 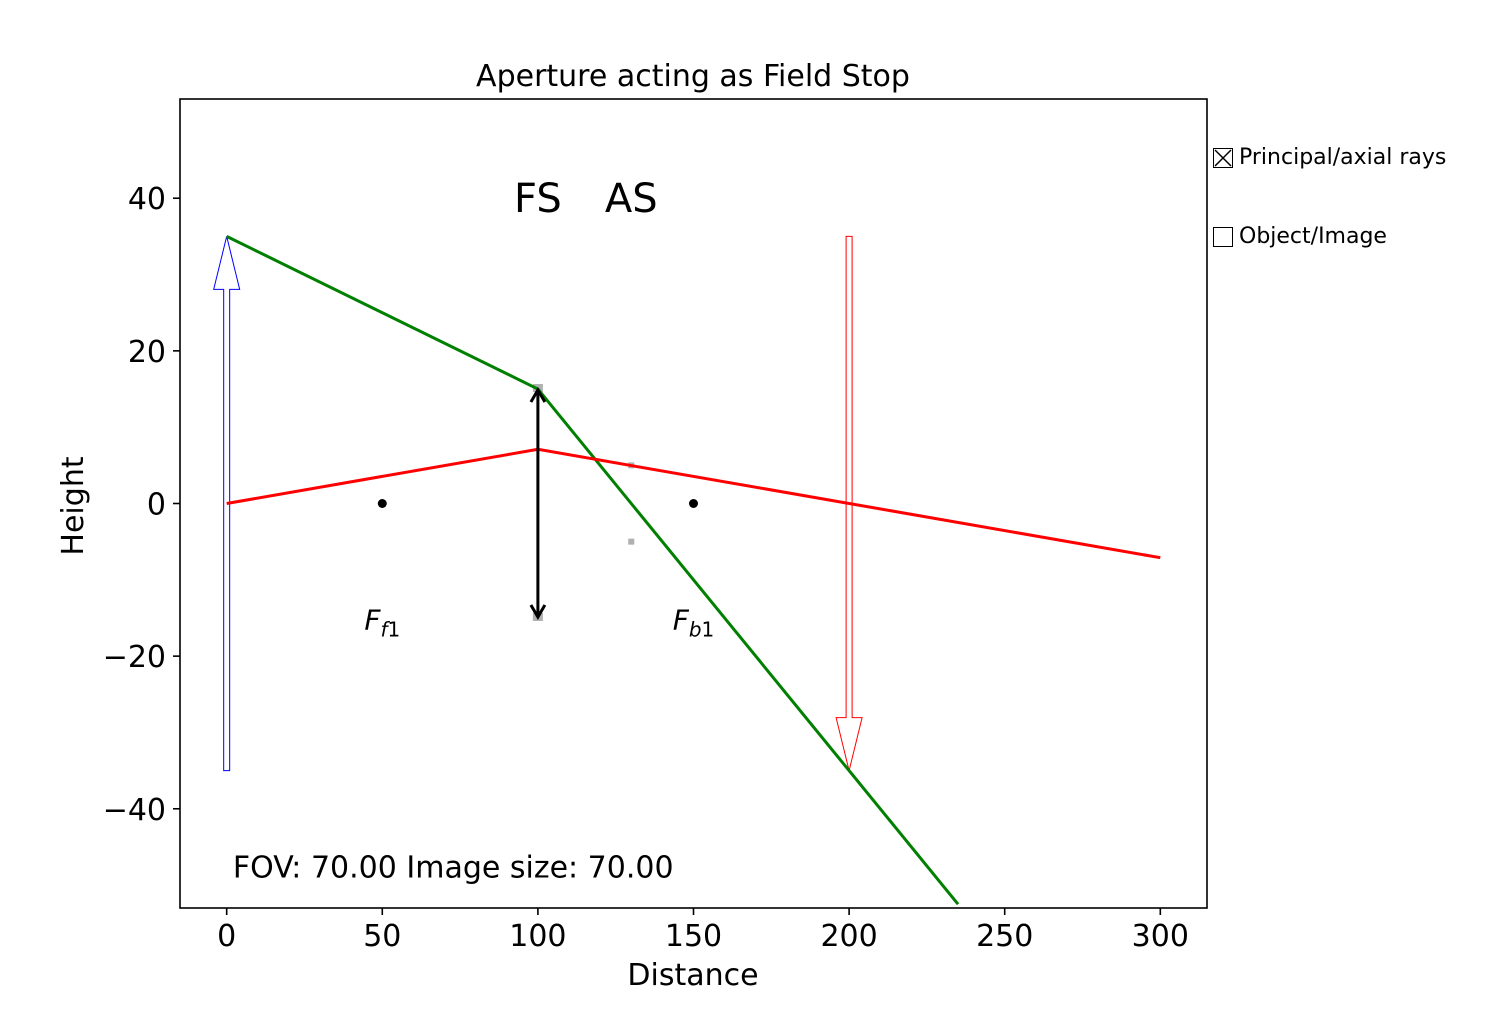 What do you see at coordinates (1313, 236) in the screenshot?
I see `object-image-label: Object/Image` at bounding box center [1313, 236].